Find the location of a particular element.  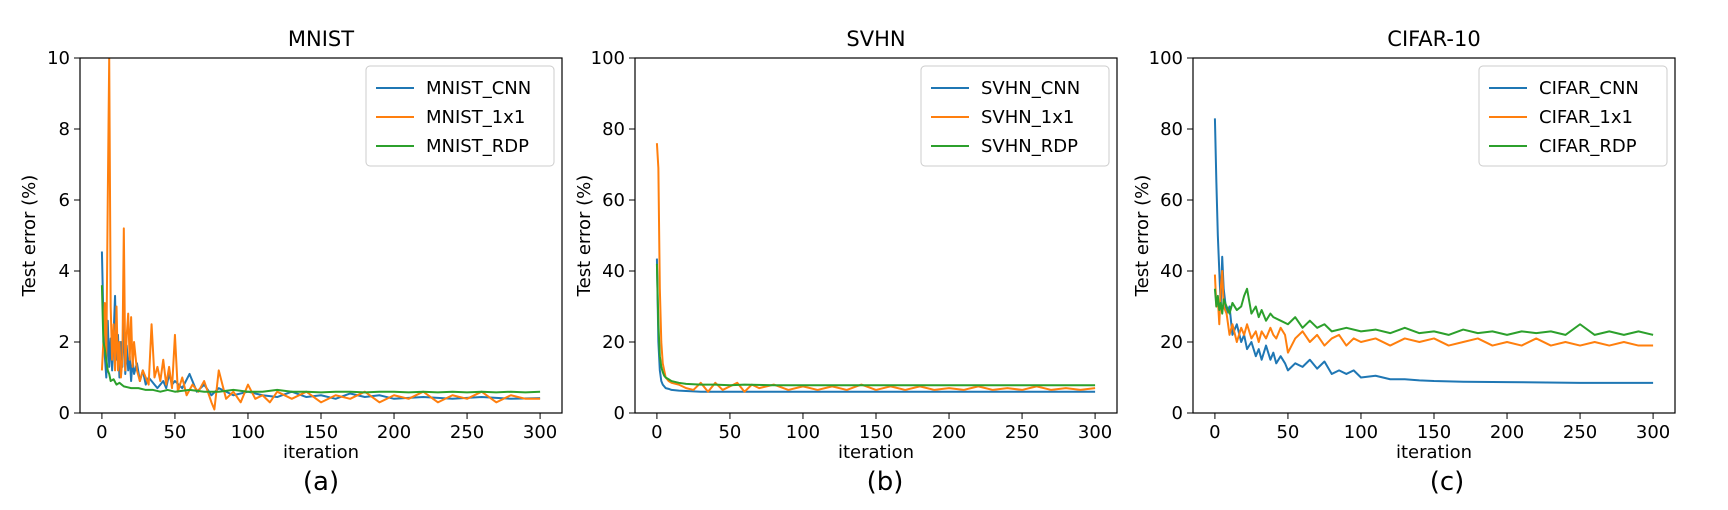

legend: MNIST_CNN MNIST_1x1 MNIST_RDP is located at coordinates (460, 116).